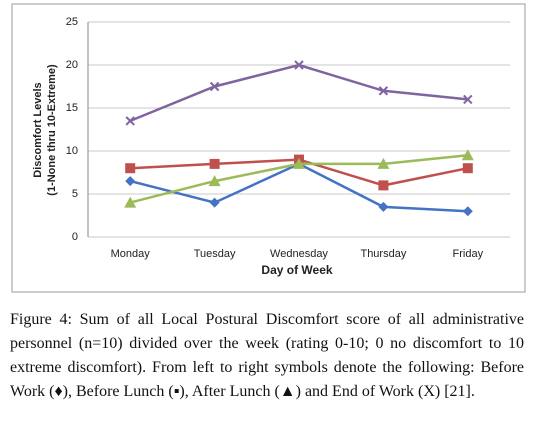 The image size is (535, 435). I want to click on y-tick-label: 0, so click(75, 237).